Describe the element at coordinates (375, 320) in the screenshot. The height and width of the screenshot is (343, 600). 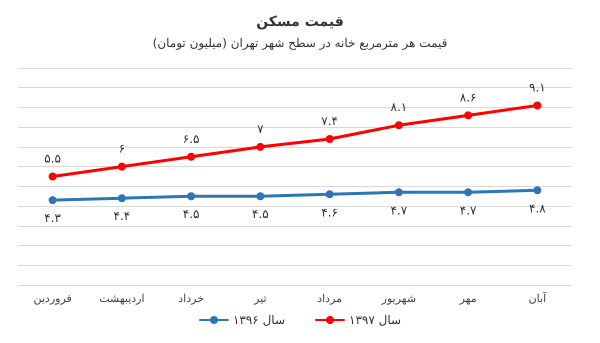
I see `legend-label: سال ۱۳۹۷` at that location.